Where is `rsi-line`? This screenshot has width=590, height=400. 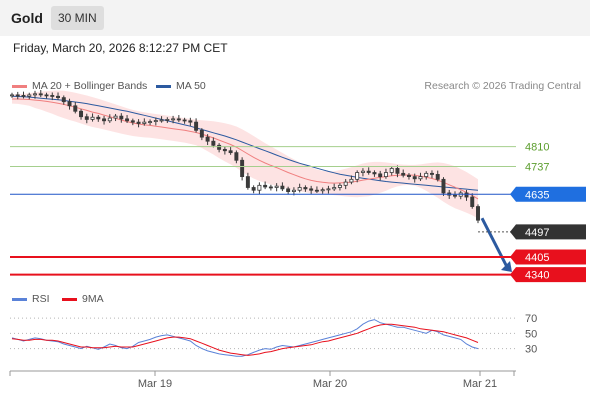
rsi-line is located at coordinates (245, 338).